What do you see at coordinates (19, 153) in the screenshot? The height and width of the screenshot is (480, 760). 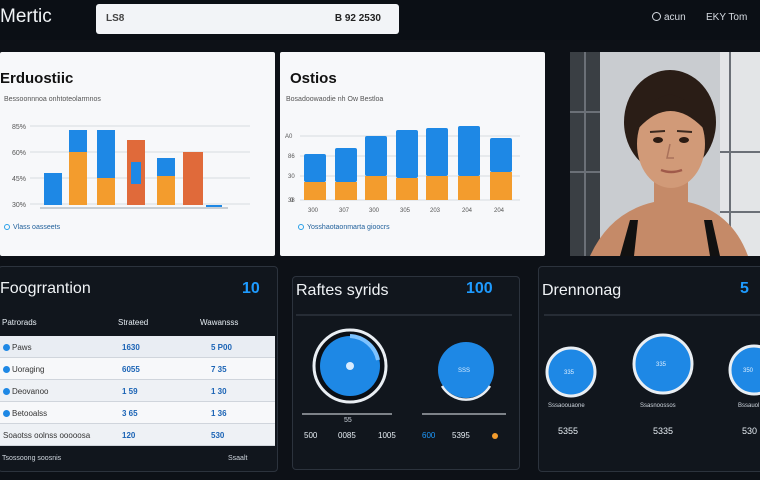 I see `chart1-ytick: 60%` at bounding box center [19, 153].